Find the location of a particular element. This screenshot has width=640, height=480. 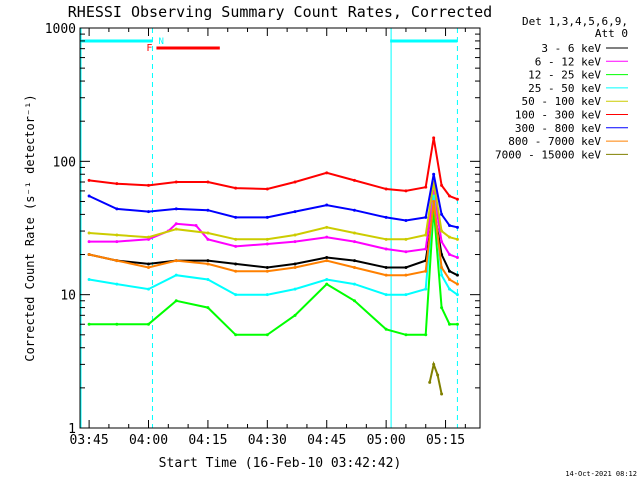

x-axis-label: Start Time (16-Feb-10 03:42:42) is located at coordinates (280, 463).